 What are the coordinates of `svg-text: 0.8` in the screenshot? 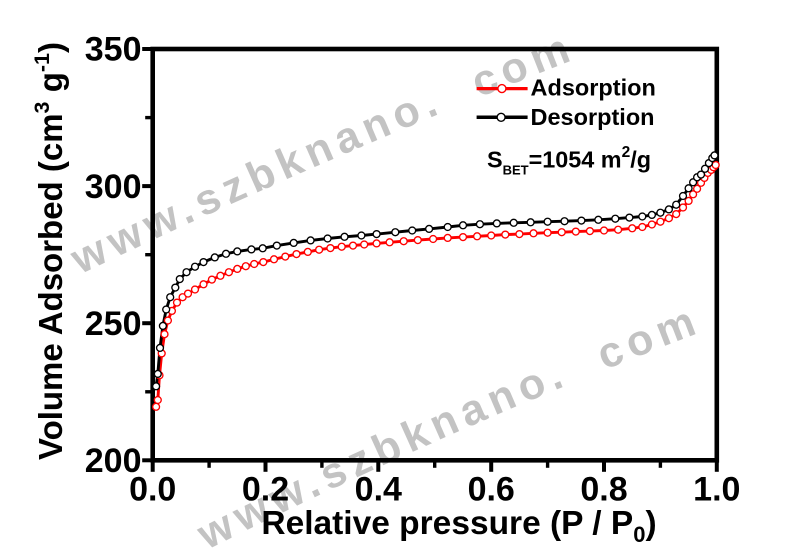 It's located at (603, 490).